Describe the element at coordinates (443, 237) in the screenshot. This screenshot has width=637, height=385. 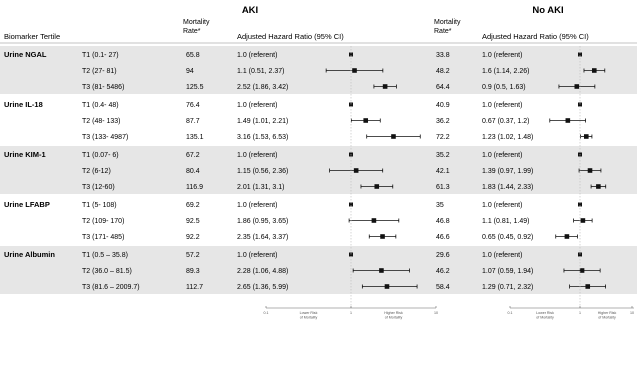
I see `no-aki-mortality-rate: 46.6` at that location.